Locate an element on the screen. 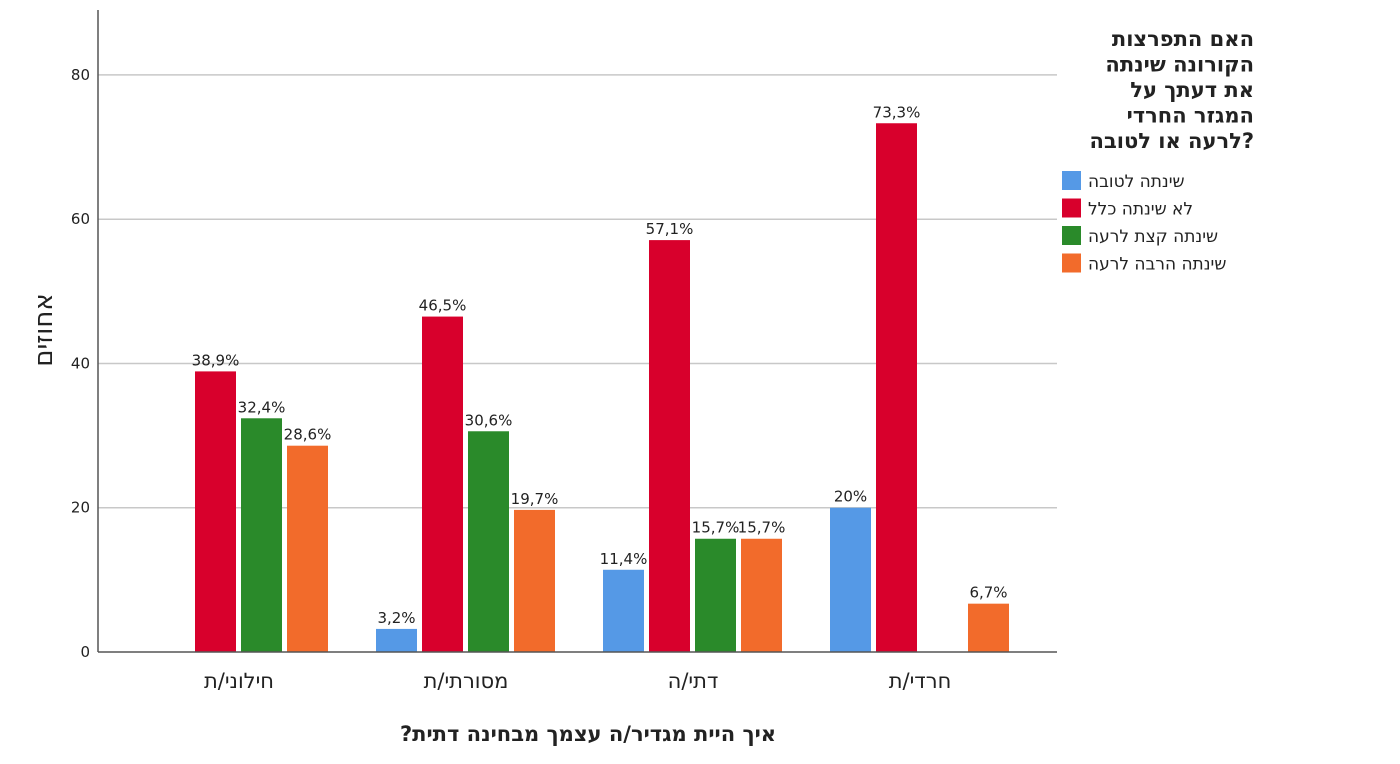 This screenshot has width=1400, height=764. y-tick-label: 40 is located at coordinates (80, 363).